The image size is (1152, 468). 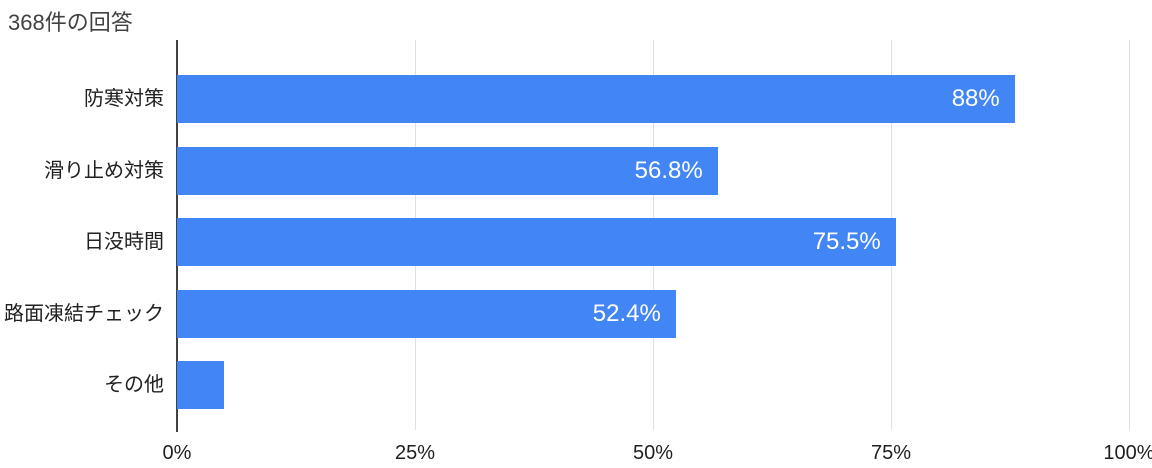 What do you see at coordinates (668, 170) in the screenshot?
I see `bar-value-label: 56.8%` at bounding box center [668, 170].